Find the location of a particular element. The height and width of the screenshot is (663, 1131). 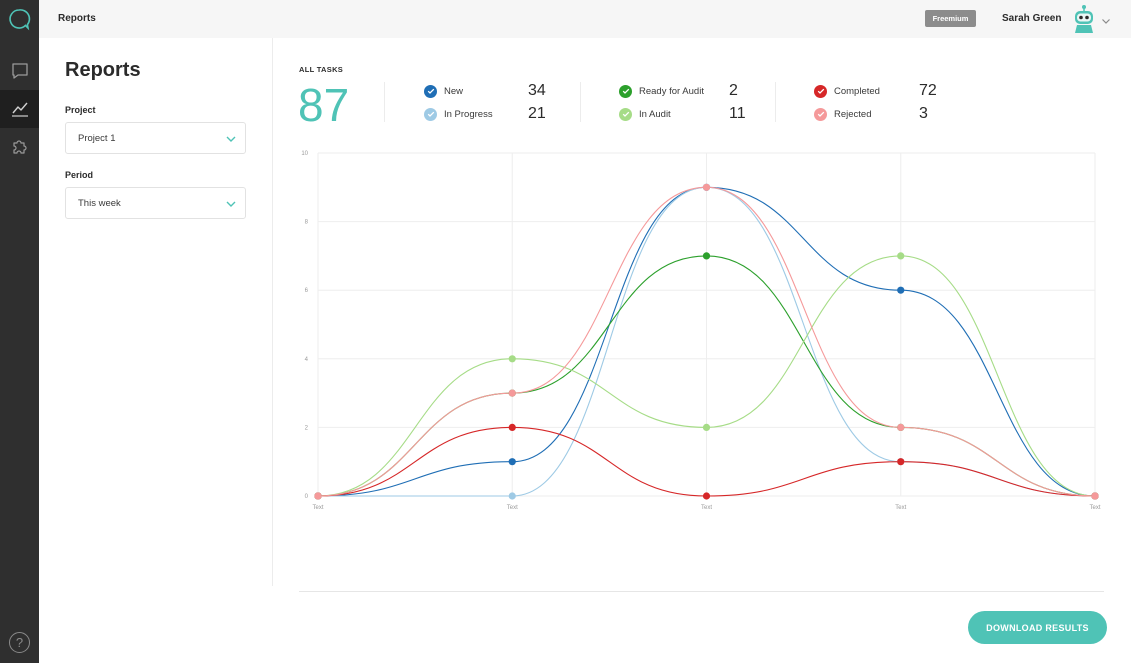

chat-bubble-icon is located at coordinates (19, 71).